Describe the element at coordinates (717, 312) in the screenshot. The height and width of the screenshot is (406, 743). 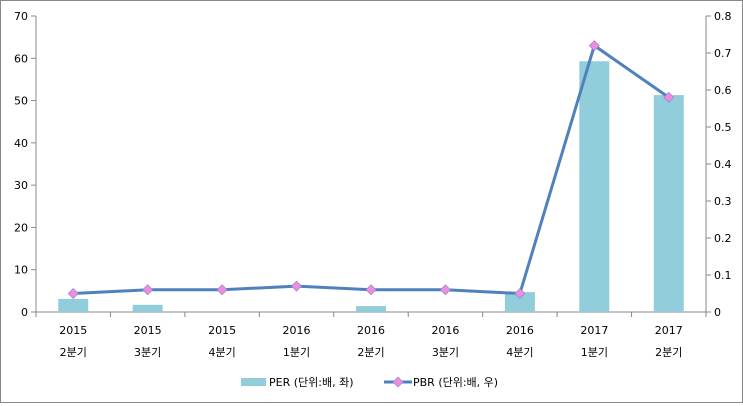
I see `right-tick-label: 0` at that location.